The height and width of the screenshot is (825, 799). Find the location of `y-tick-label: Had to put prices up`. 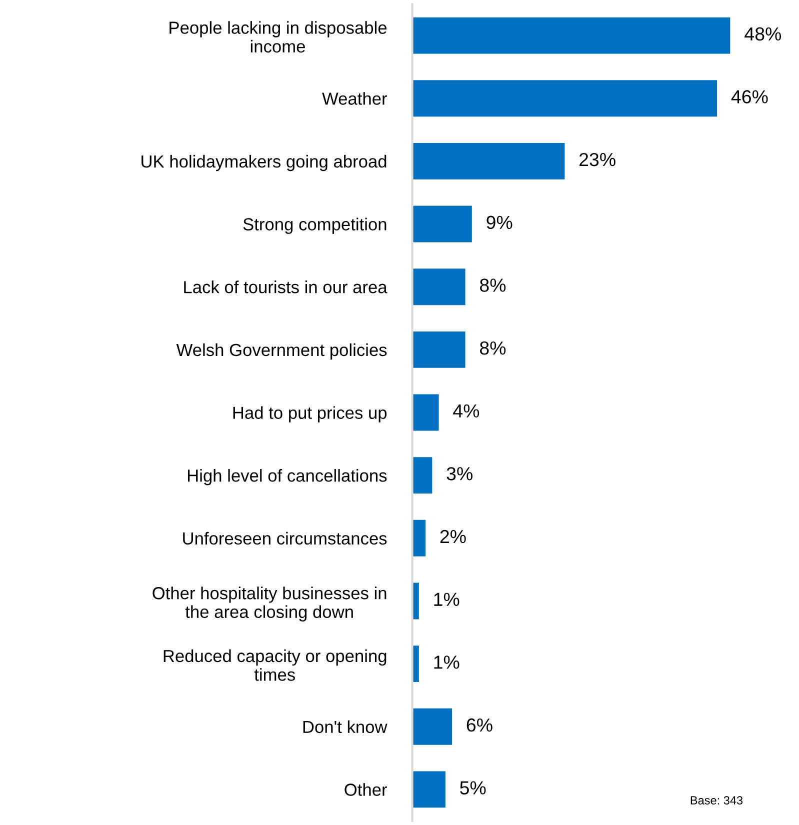

y-tick-label: Had to put prices up is located at coordinates (310, 414).